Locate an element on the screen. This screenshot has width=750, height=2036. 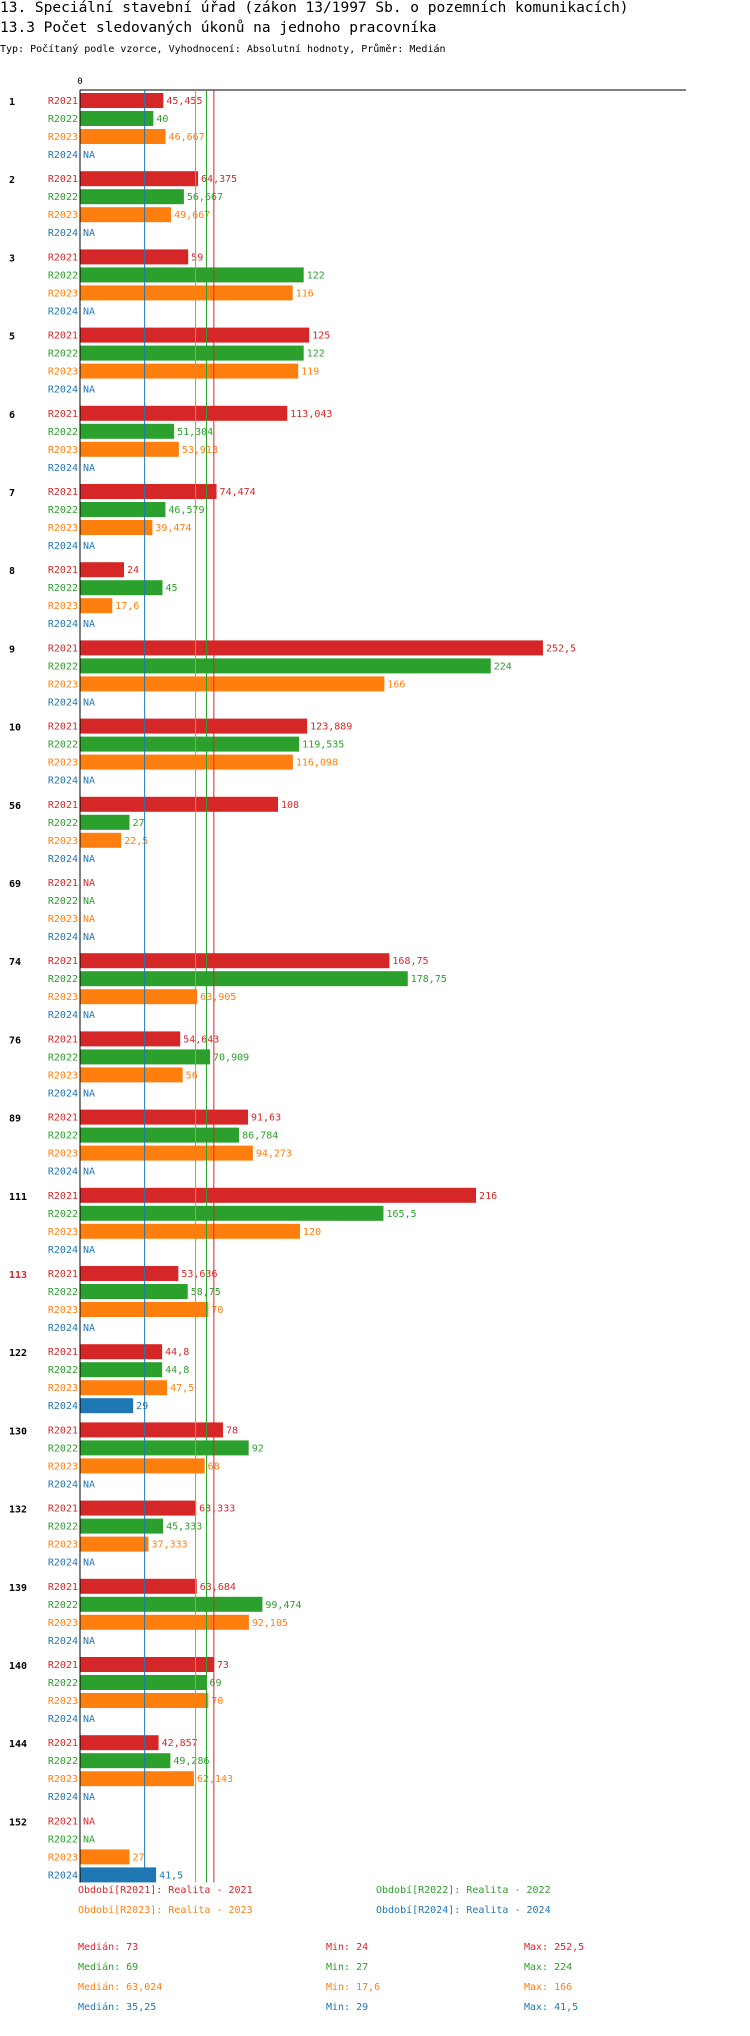
bar-9-r2021 is located at coordinates (311, 648).